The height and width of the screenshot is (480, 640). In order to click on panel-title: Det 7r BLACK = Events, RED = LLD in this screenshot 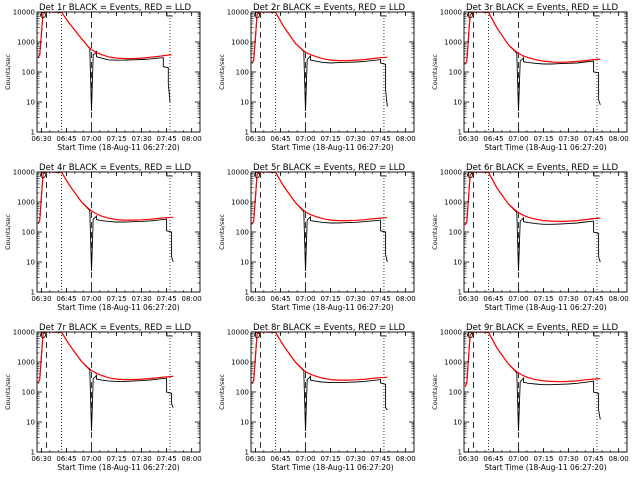, I will do `click(115, 328)`.